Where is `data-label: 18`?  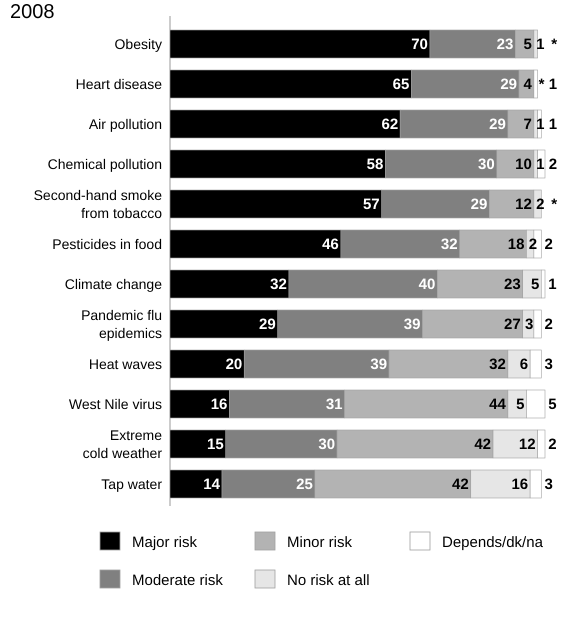
data-label: 18 is located at coordinates (516, 244).